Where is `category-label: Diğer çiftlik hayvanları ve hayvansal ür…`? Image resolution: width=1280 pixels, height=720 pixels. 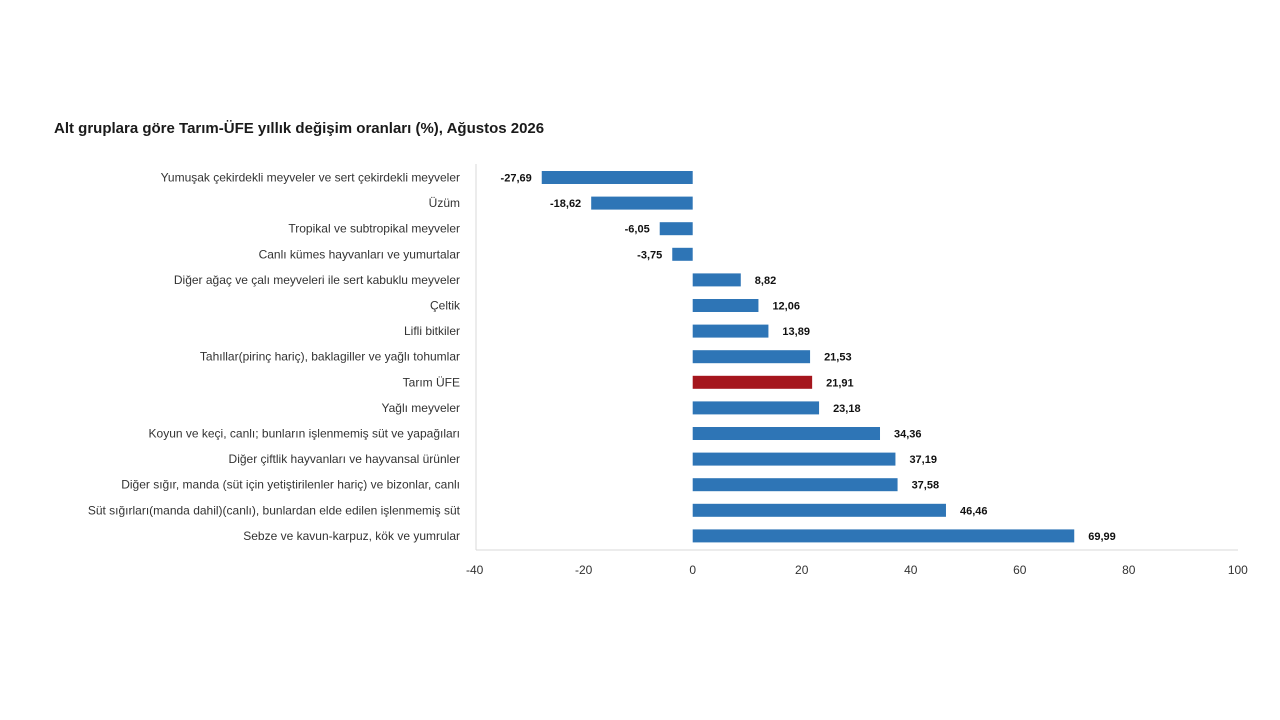
category-label: Diğer çiftlik hayvanları ve hayvansal ür… is located at coordinates (344, 459).